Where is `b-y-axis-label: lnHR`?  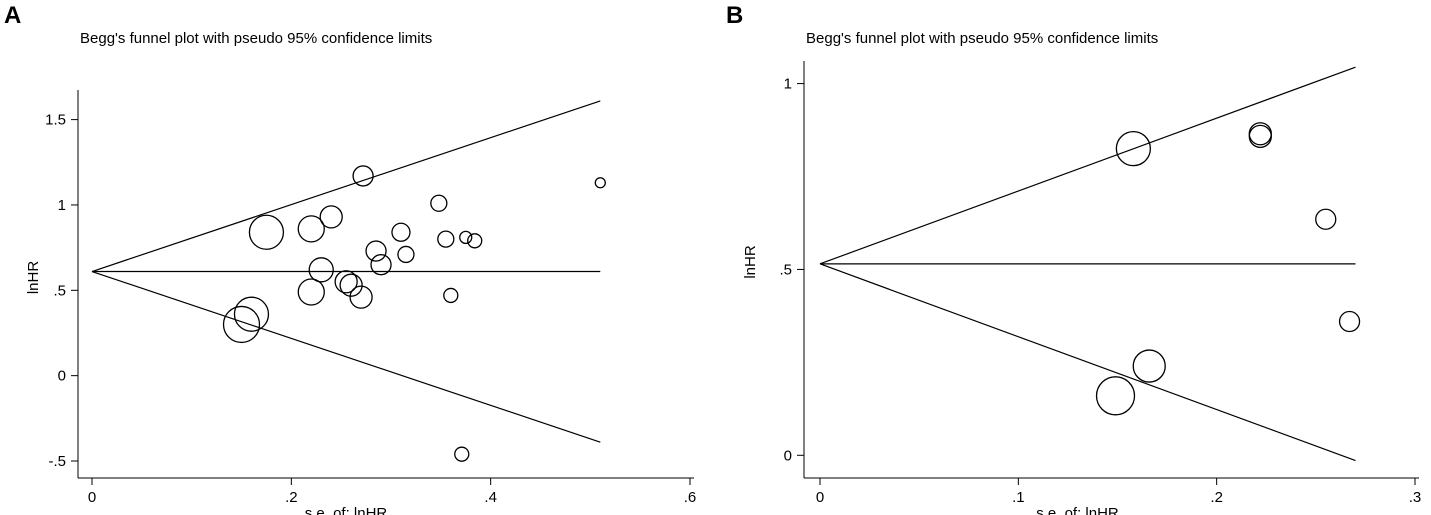
b-y-axis-label: lnHR is located at coordinates (750, 262).